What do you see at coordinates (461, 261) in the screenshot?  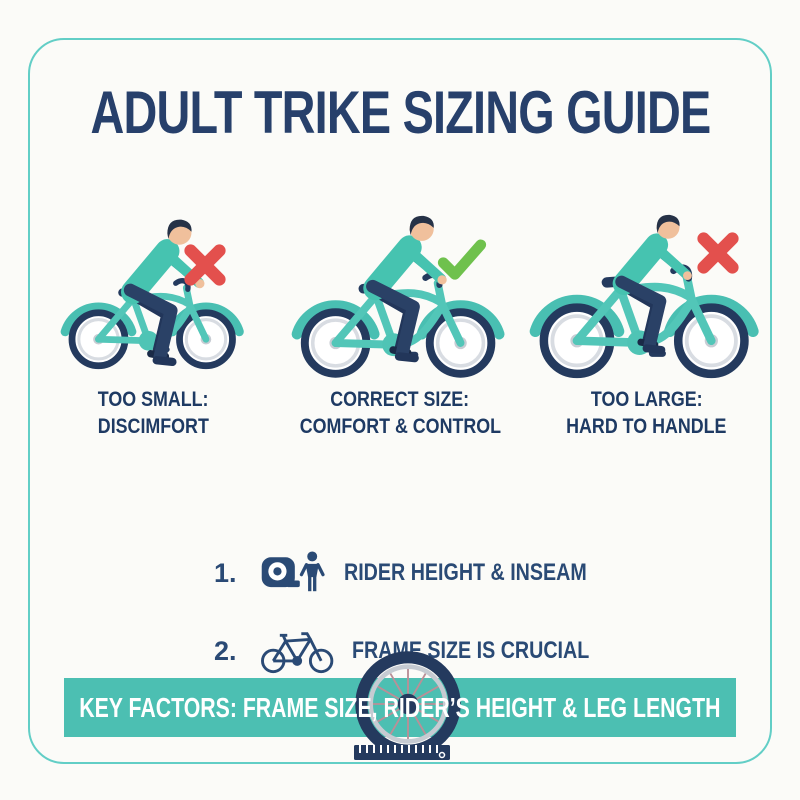 I see `check-icon` at bounding box center [461, 261].